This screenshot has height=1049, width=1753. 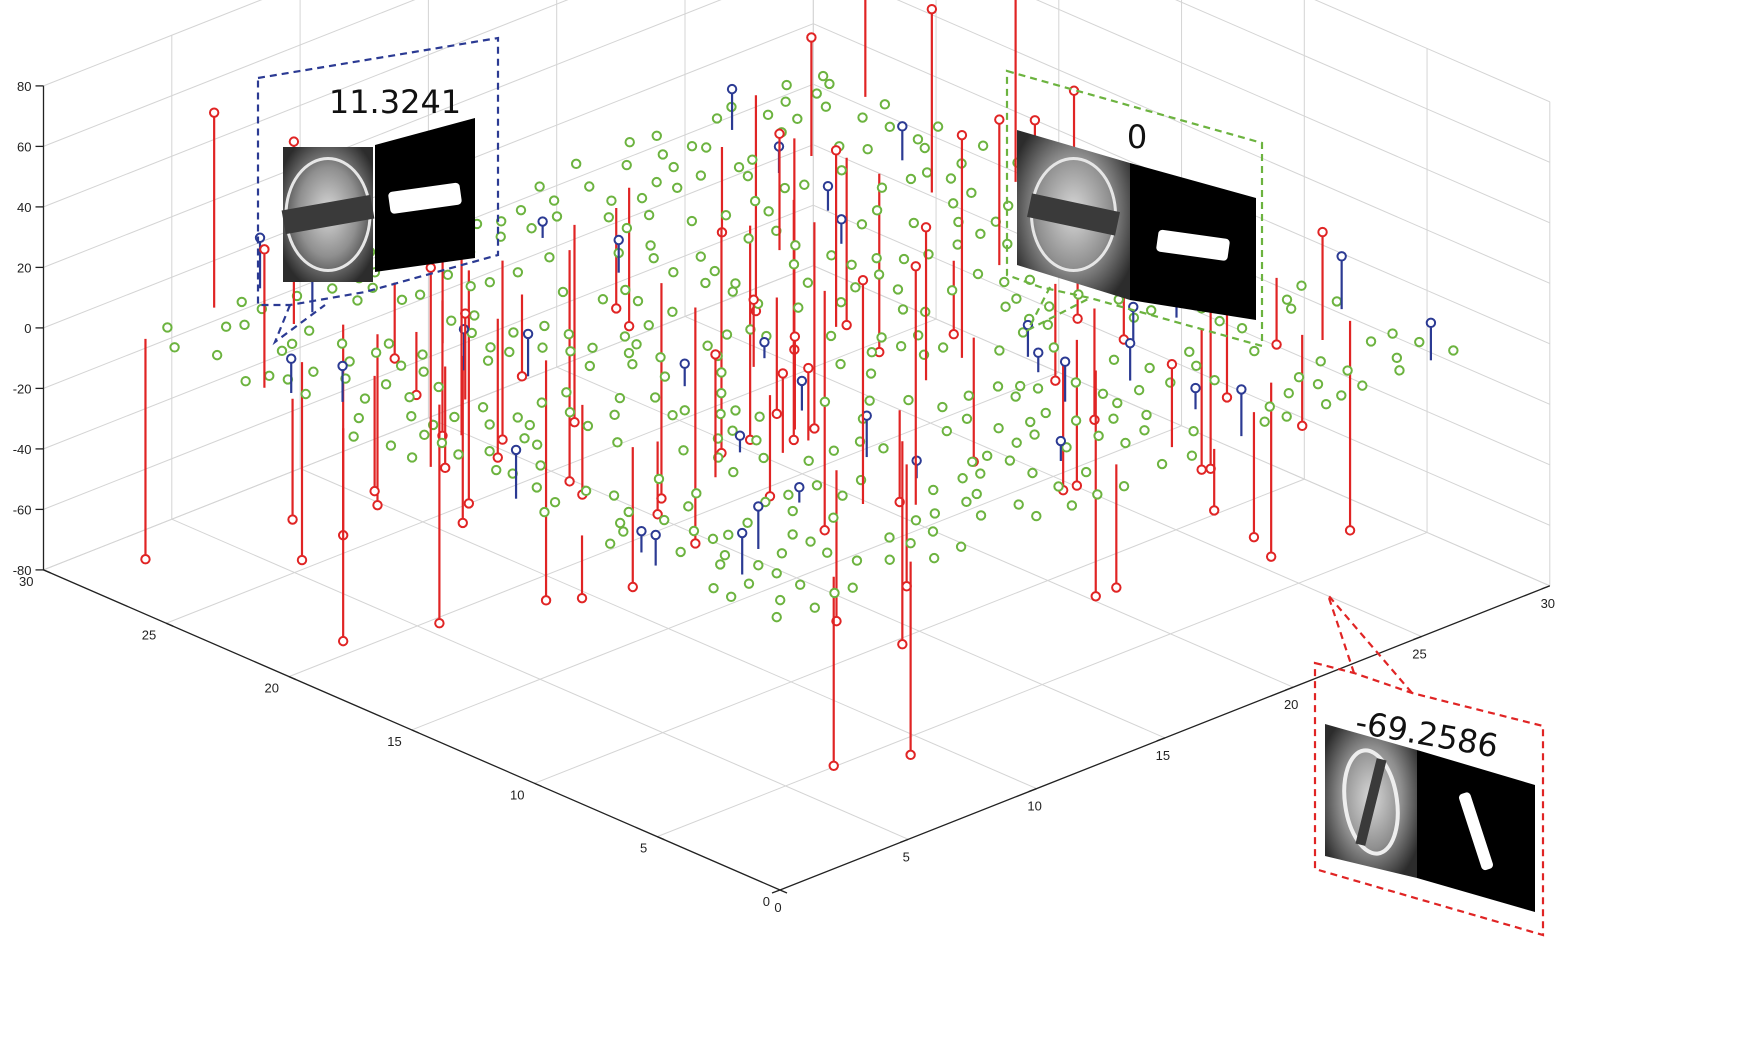 What do you see at coordinates (394, 741) in the screenshot?
I see `y-tick-label: 15` at bounding box center [394, 741].